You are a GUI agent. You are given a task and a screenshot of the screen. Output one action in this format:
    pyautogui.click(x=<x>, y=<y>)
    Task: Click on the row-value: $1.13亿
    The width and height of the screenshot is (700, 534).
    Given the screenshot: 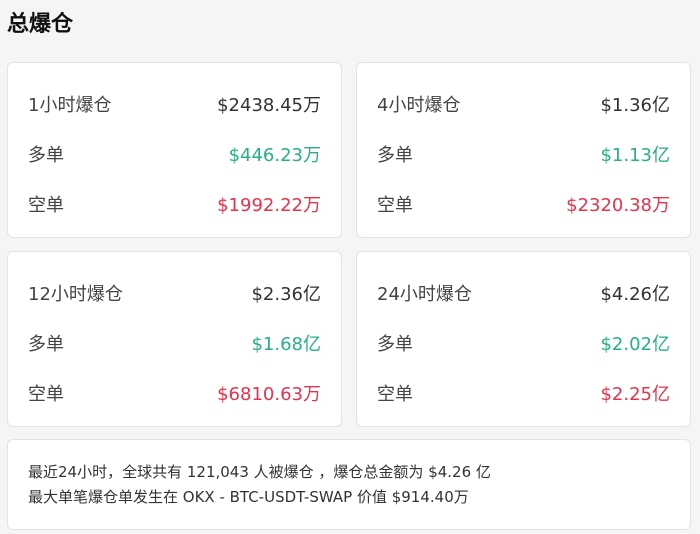 What is the action you would take?
    pyautogui.click(x=635, y=155)
    